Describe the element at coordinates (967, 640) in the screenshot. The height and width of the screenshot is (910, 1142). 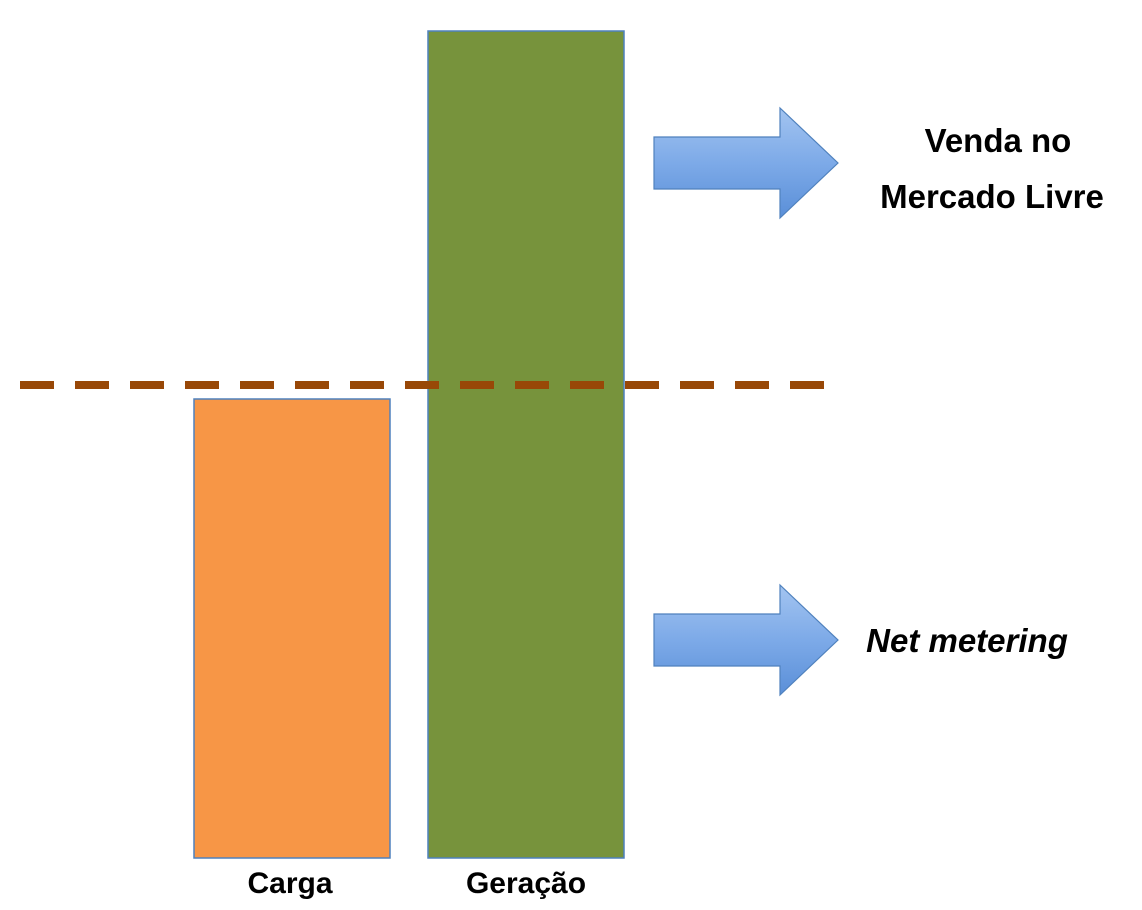
I see `label-net-metering: Net metering` at that location.